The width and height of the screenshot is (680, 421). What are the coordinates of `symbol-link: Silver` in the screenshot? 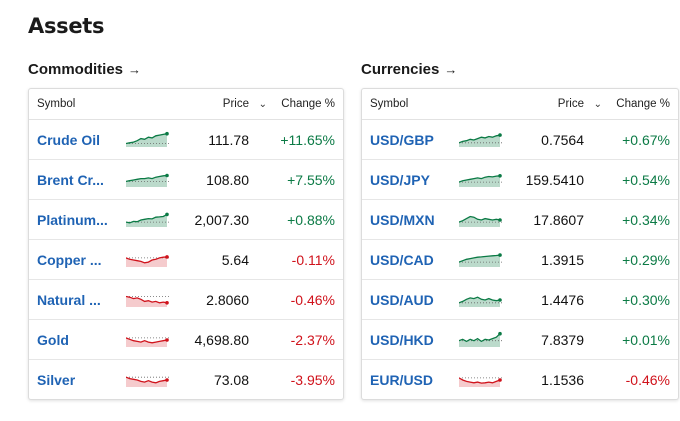 It's located at (56, 379).